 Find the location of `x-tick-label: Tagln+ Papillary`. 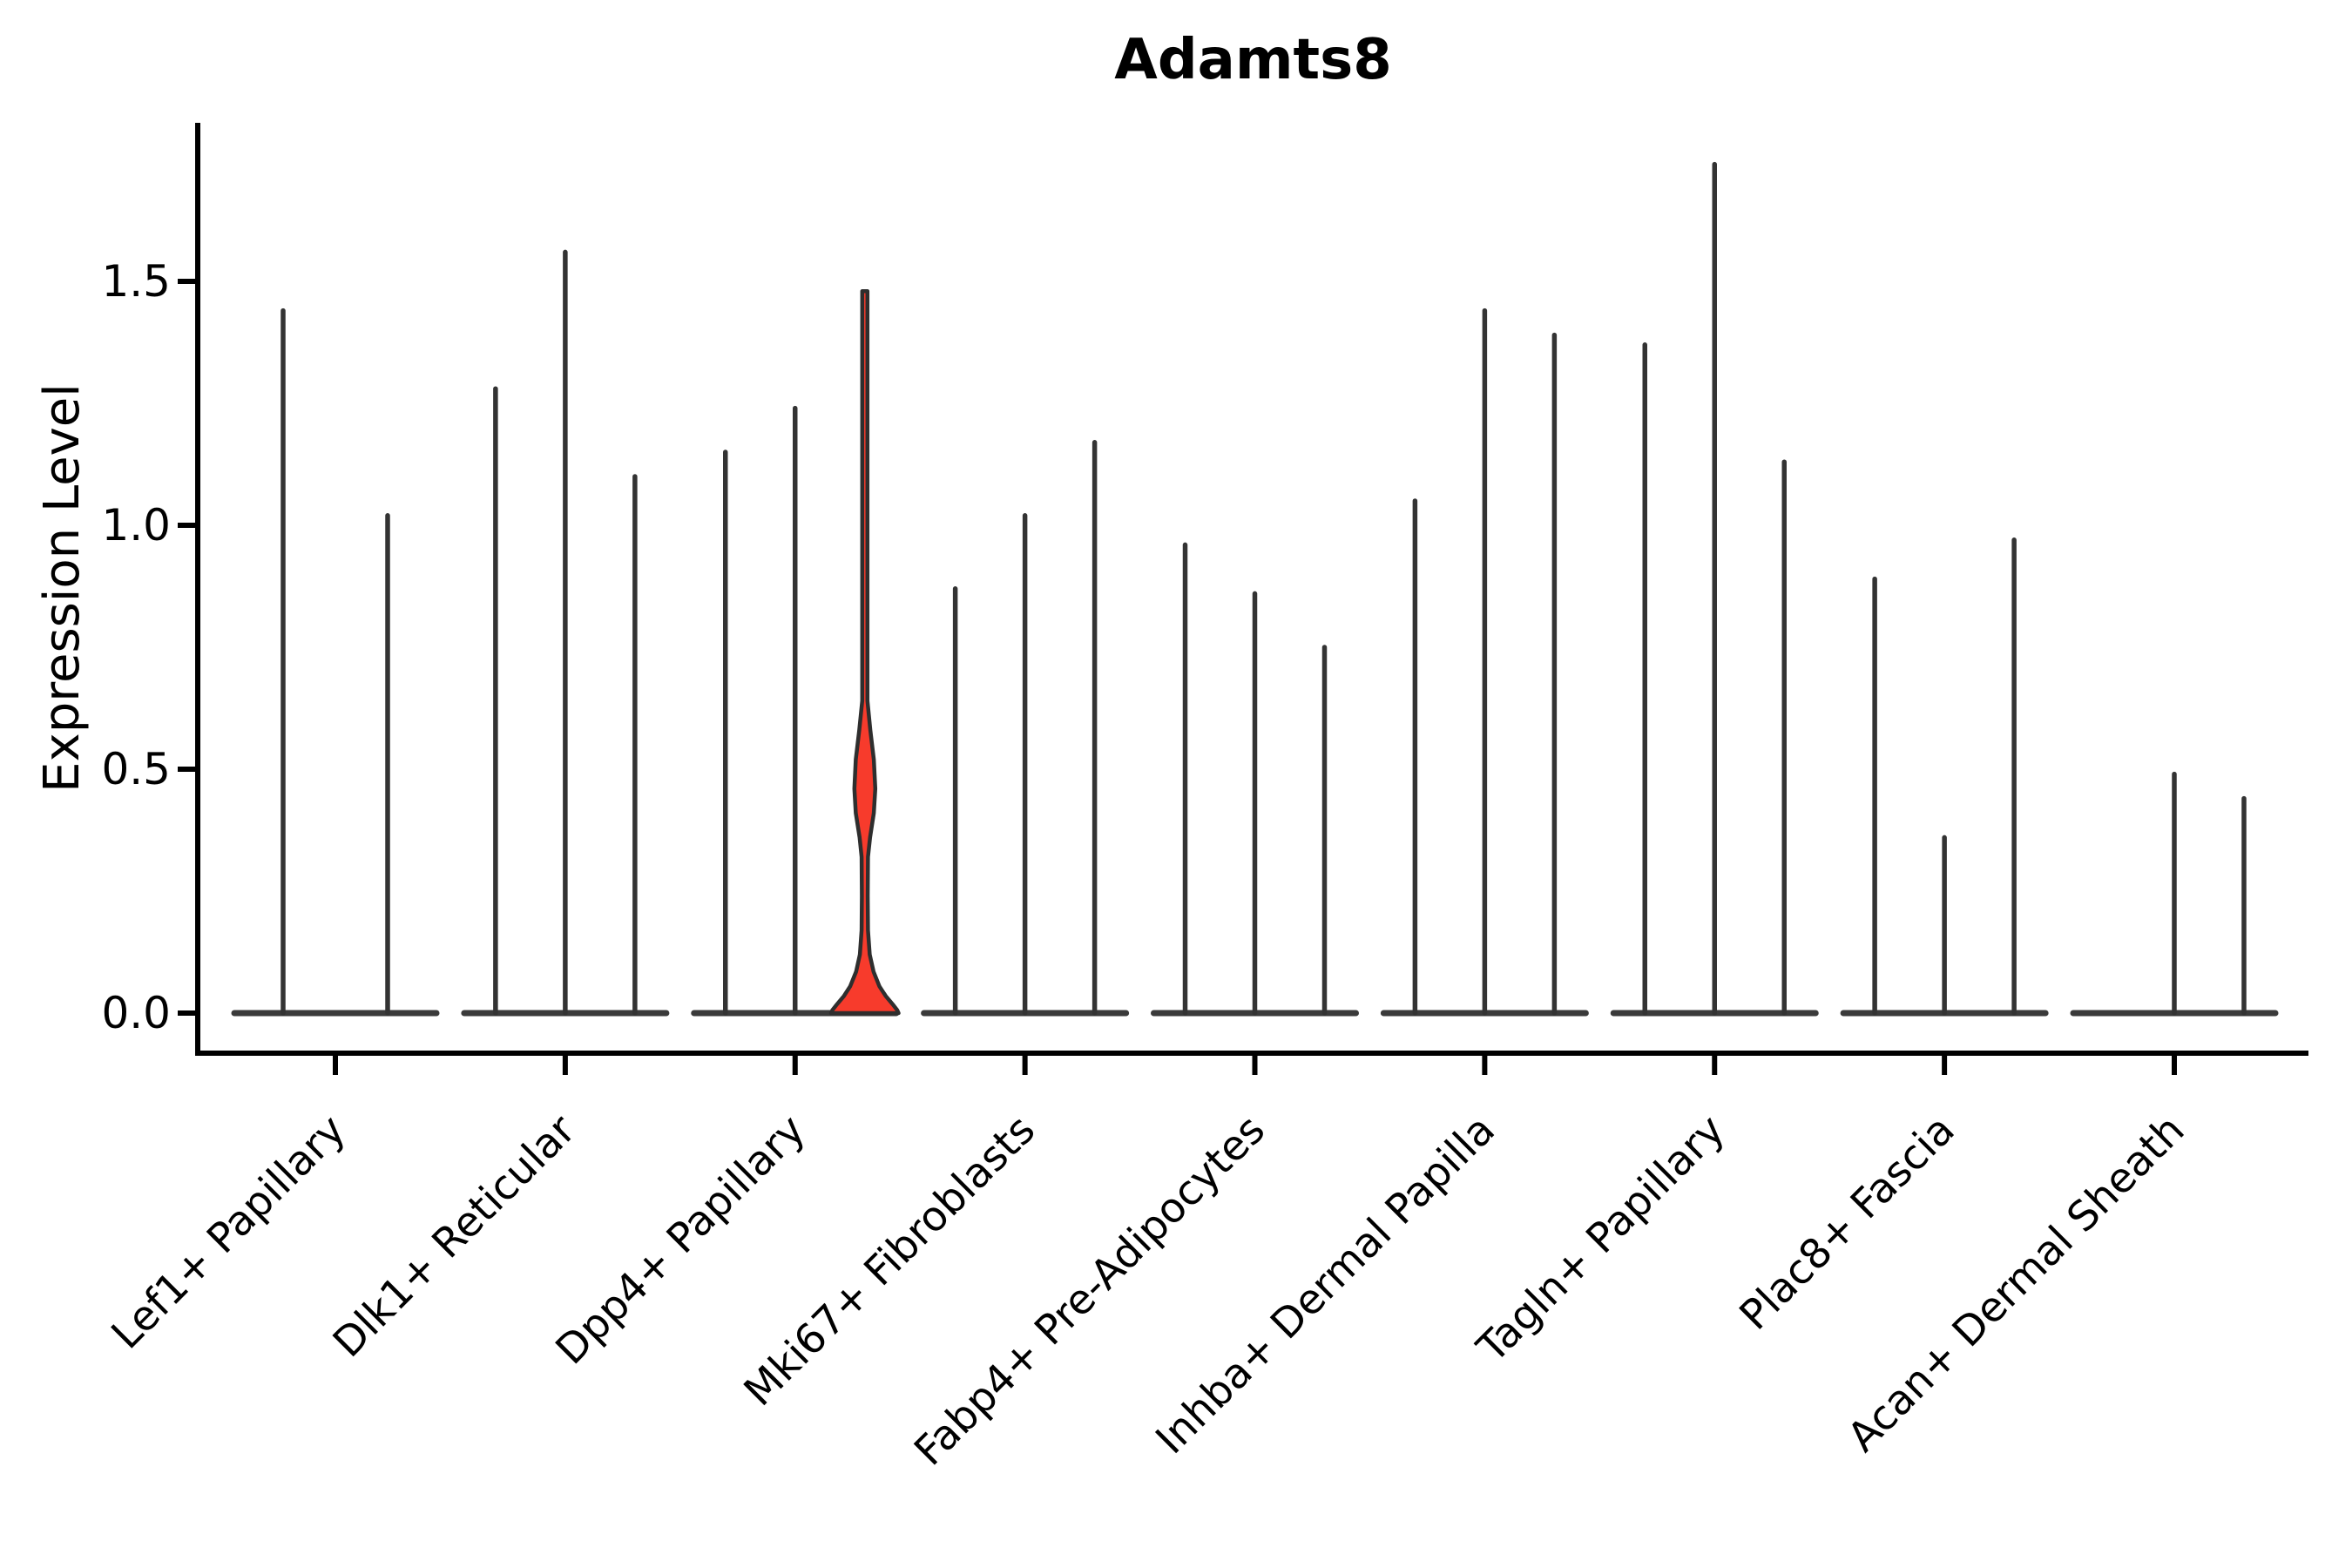

x-tick-label: Tagln+ Papillary is located at coordinates (1601, 1240).